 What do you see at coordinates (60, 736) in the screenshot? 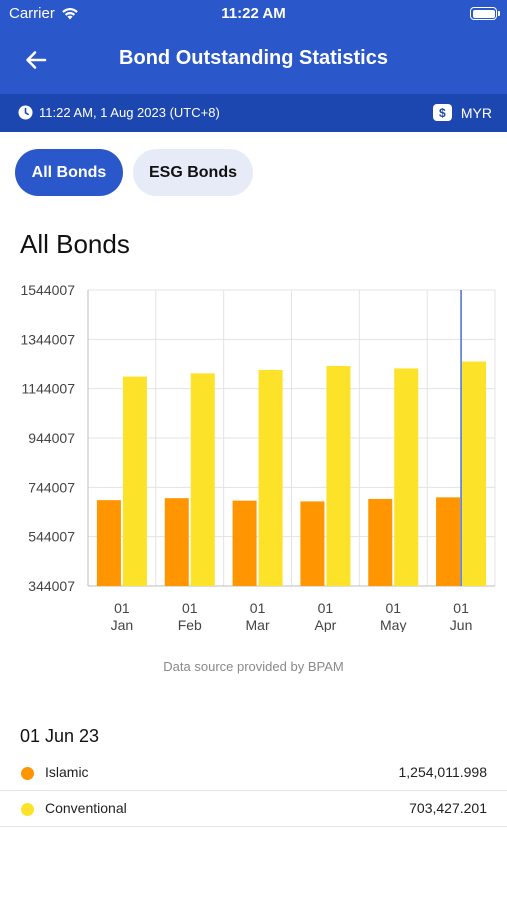
I see `selected-date: 01 Jun 23` at bounding box center [60, 736].